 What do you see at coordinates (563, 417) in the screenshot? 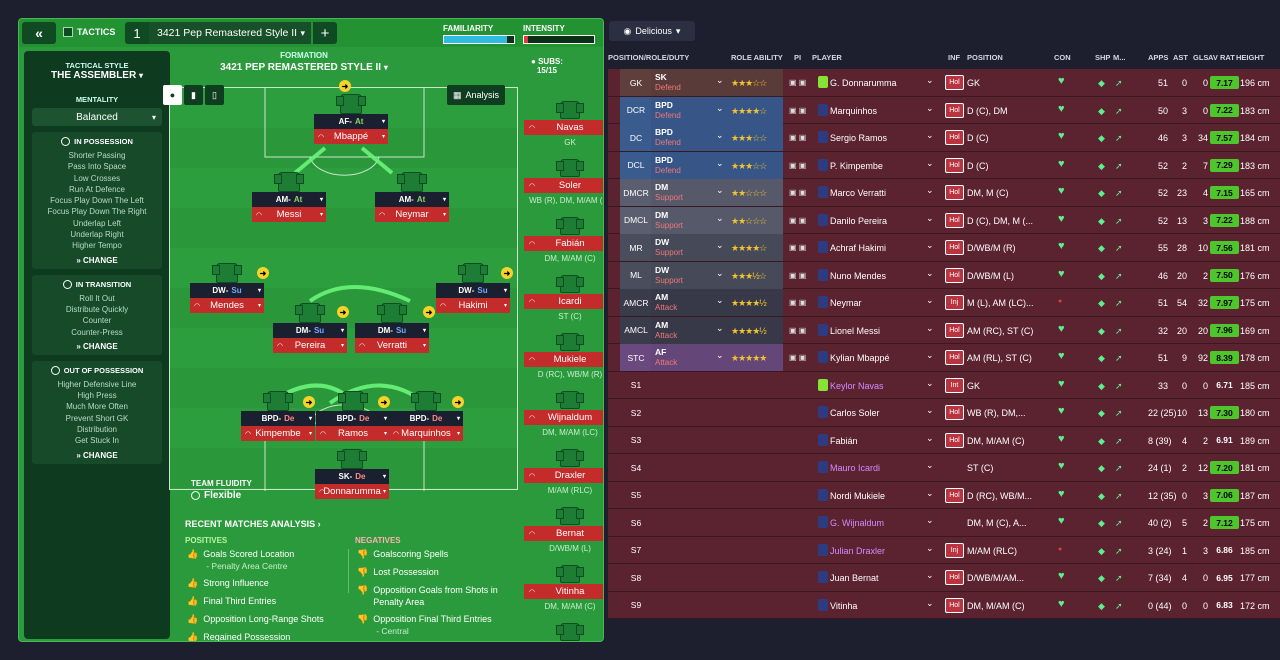
I see `sub-name-box: ◠ Wijnaldum` at bounding box center [563, 417].